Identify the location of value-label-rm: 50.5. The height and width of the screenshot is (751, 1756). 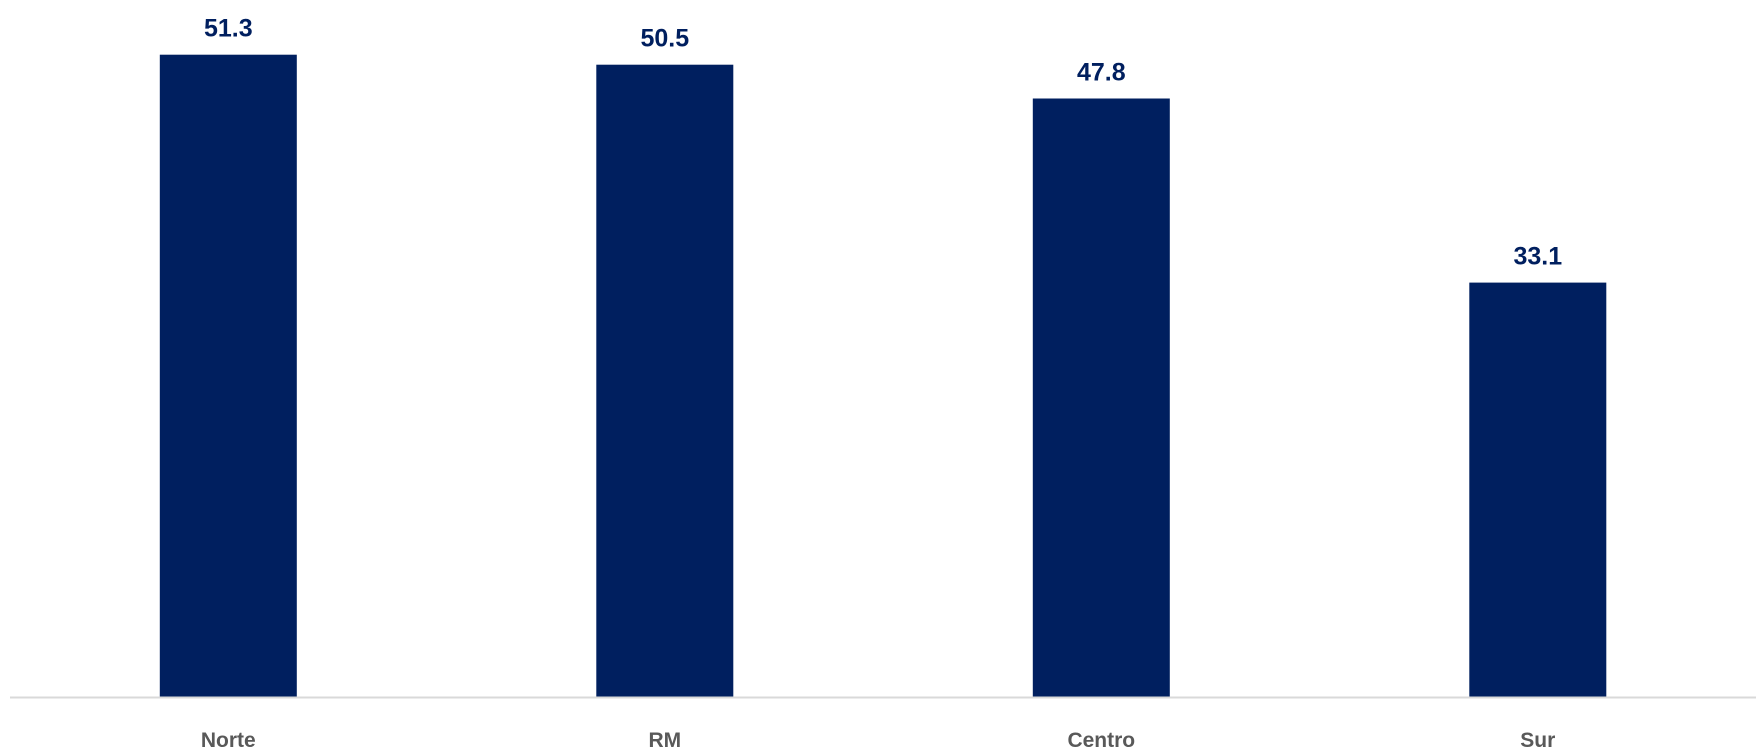
(664, 39).